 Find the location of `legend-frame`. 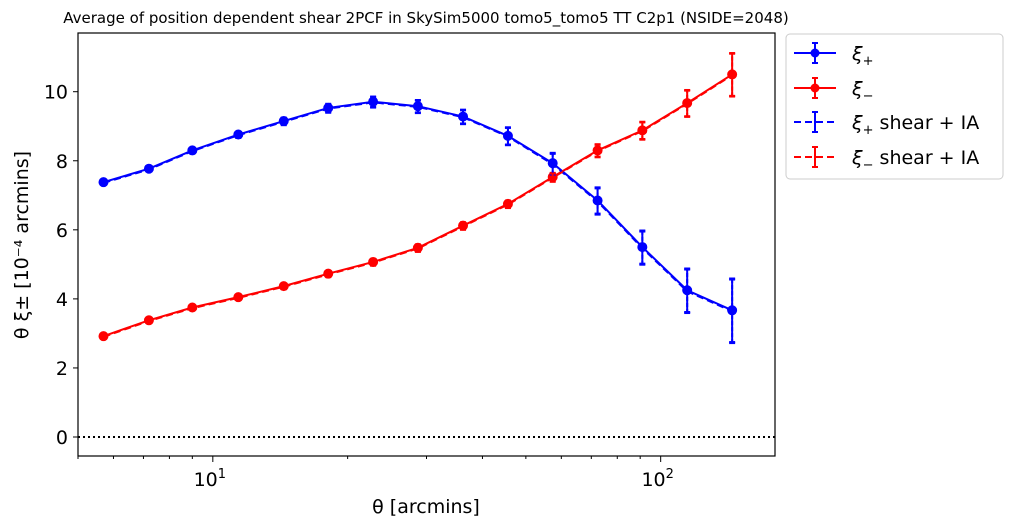

legend-frame is located at coordinates (894, 106).